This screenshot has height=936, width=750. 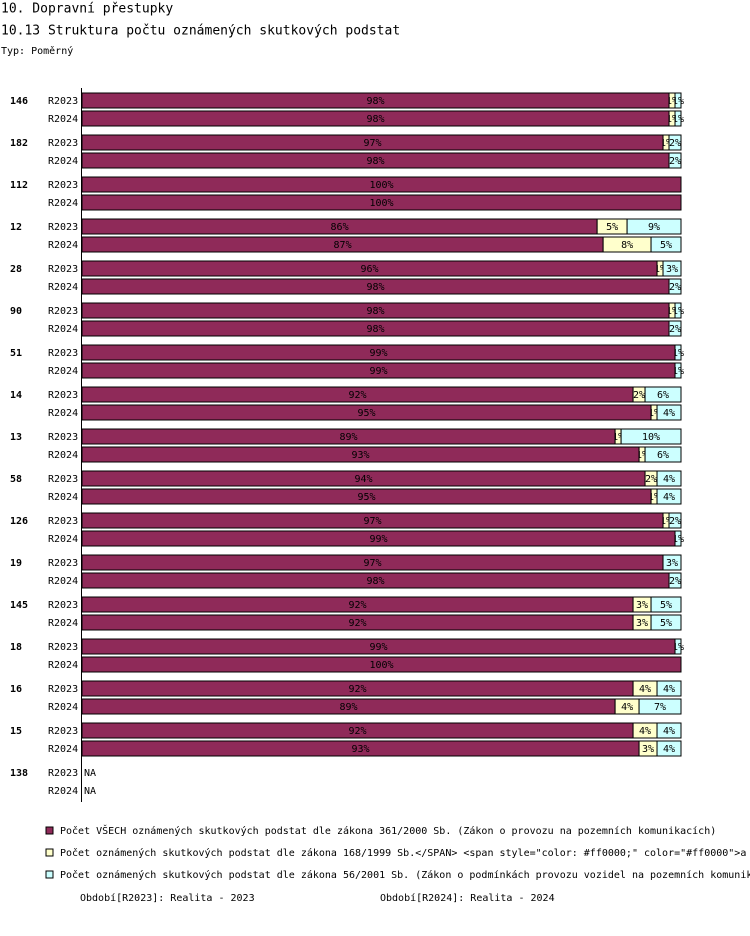 What do you see at coordinates (349, 707) in the screenshot?
I see `value-label: 89%` at bounding box center [349, 707].